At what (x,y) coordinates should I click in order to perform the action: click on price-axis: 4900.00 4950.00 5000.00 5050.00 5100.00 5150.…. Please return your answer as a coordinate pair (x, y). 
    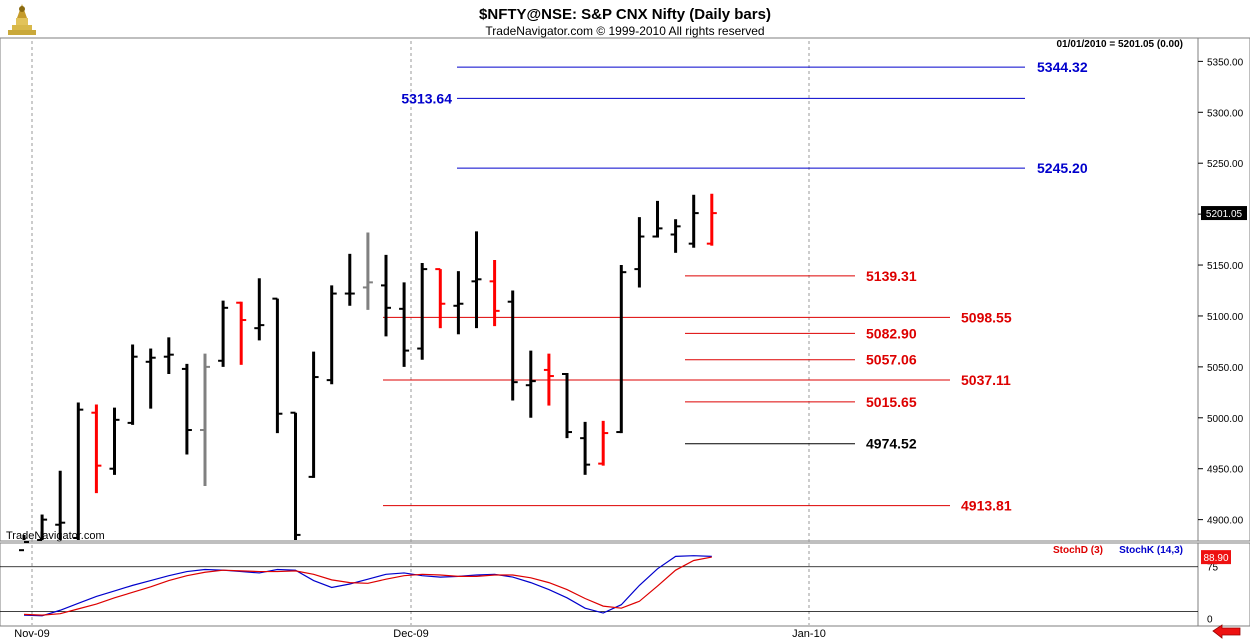
    Looking at the image, I should click on (1222, 292).